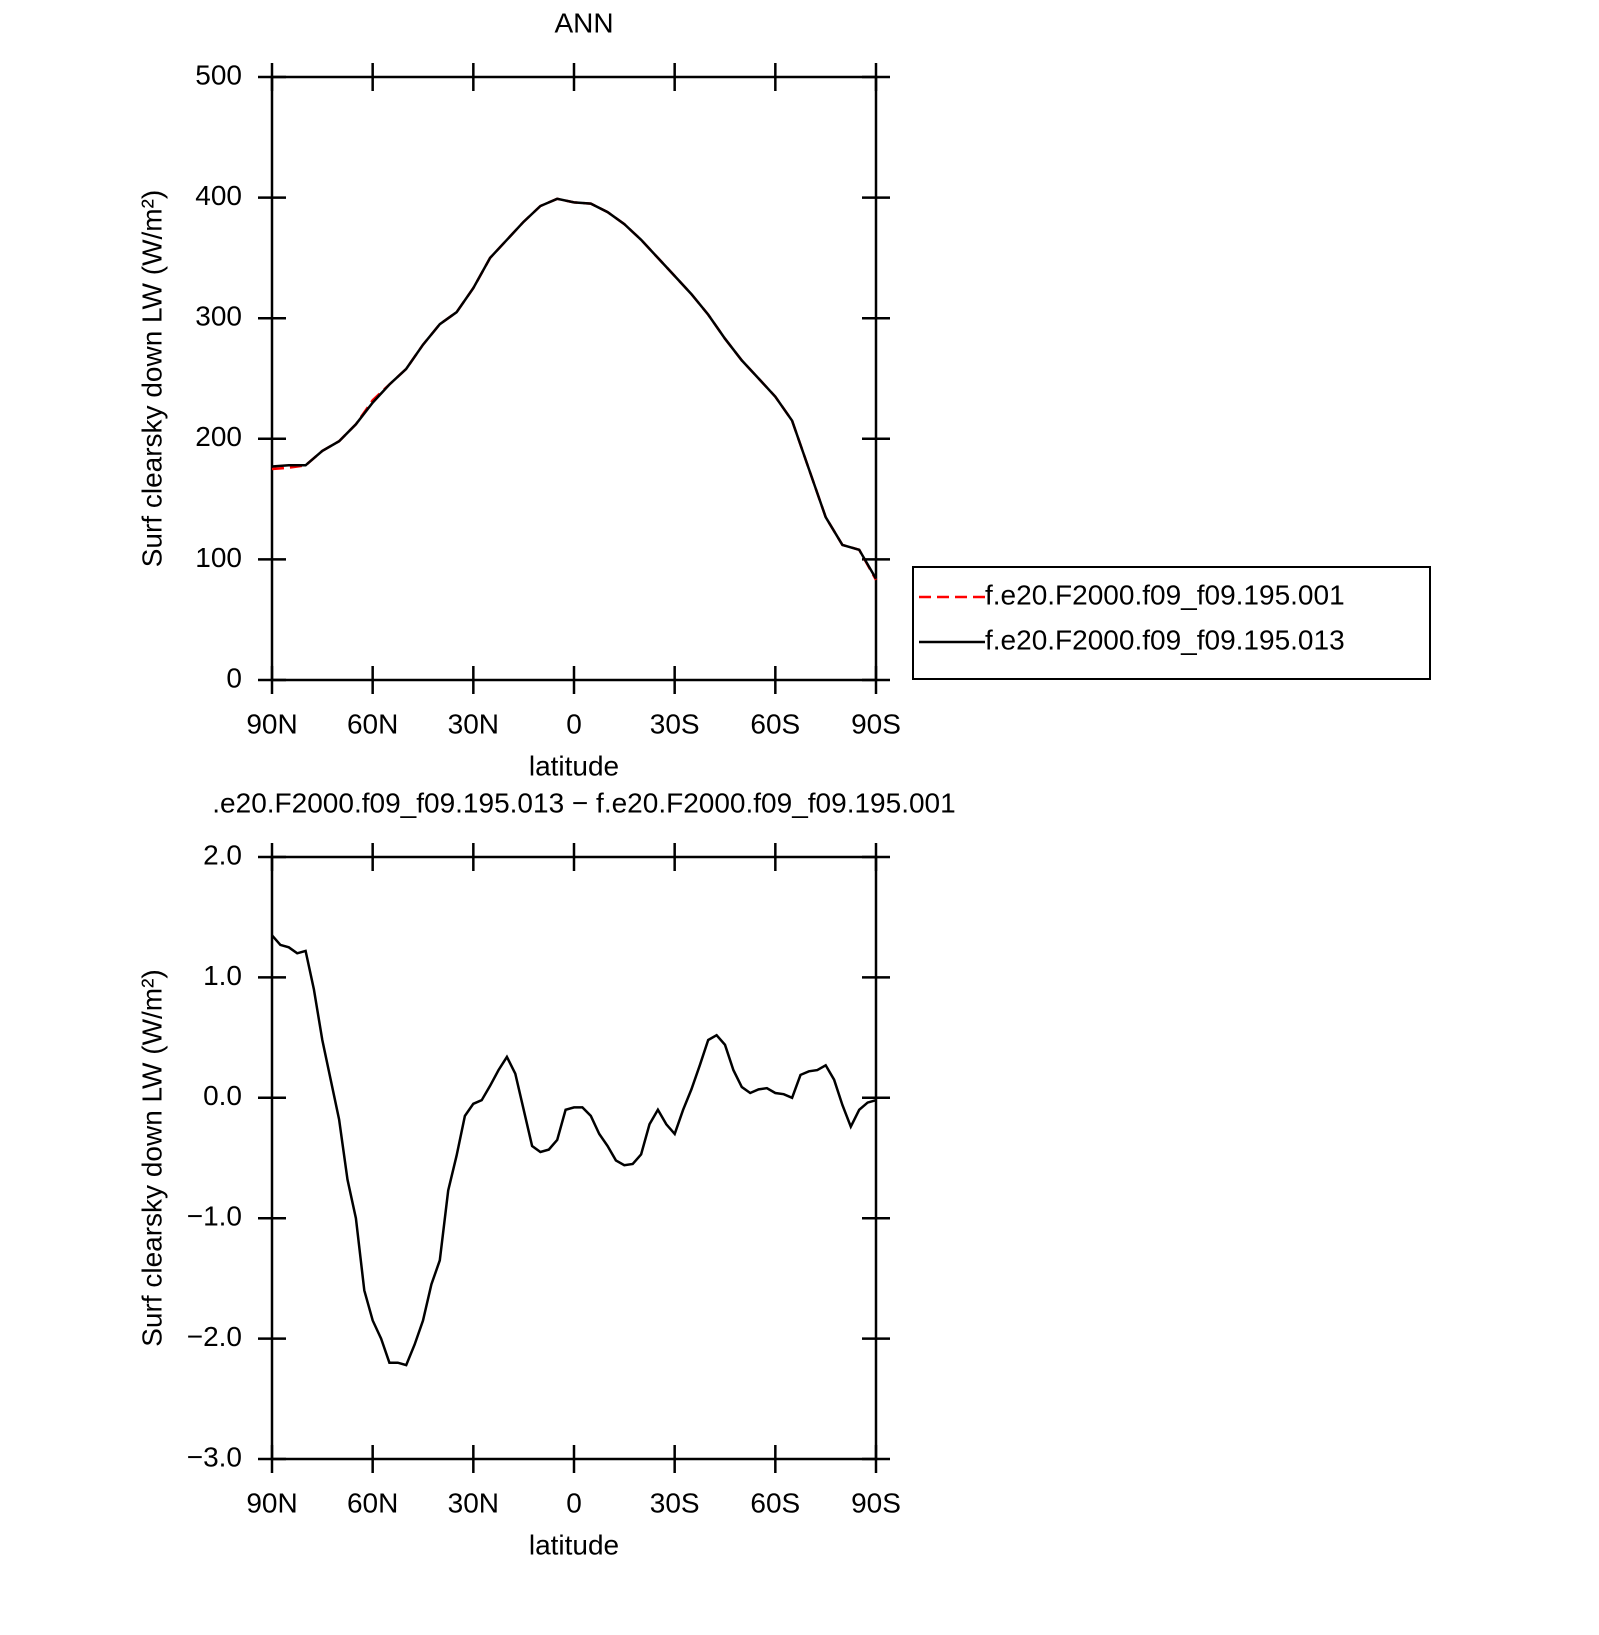  Describe the element at coordinates (218, 74) in the screenshot. I see `y-tick-label: 500` at that location.